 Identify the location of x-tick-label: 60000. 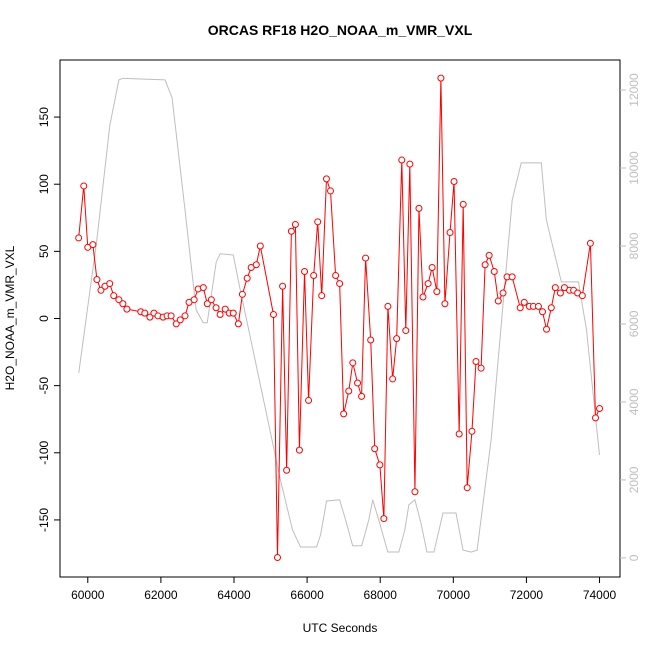
(88, 595).